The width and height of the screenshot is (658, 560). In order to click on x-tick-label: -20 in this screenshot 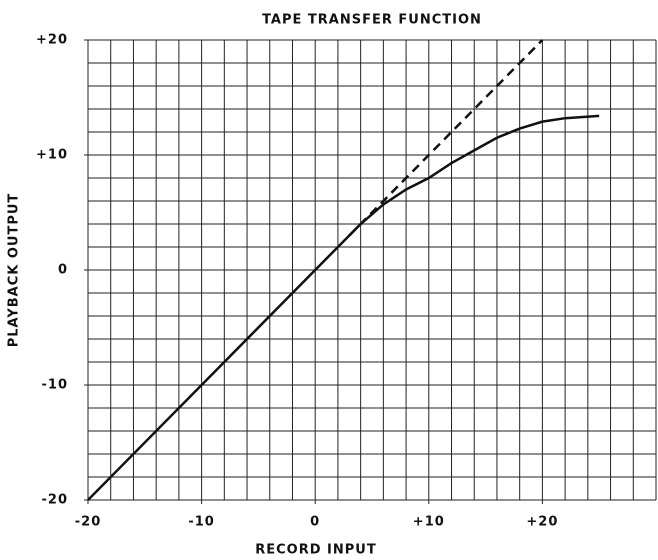, I will do `click(88, 522)`.